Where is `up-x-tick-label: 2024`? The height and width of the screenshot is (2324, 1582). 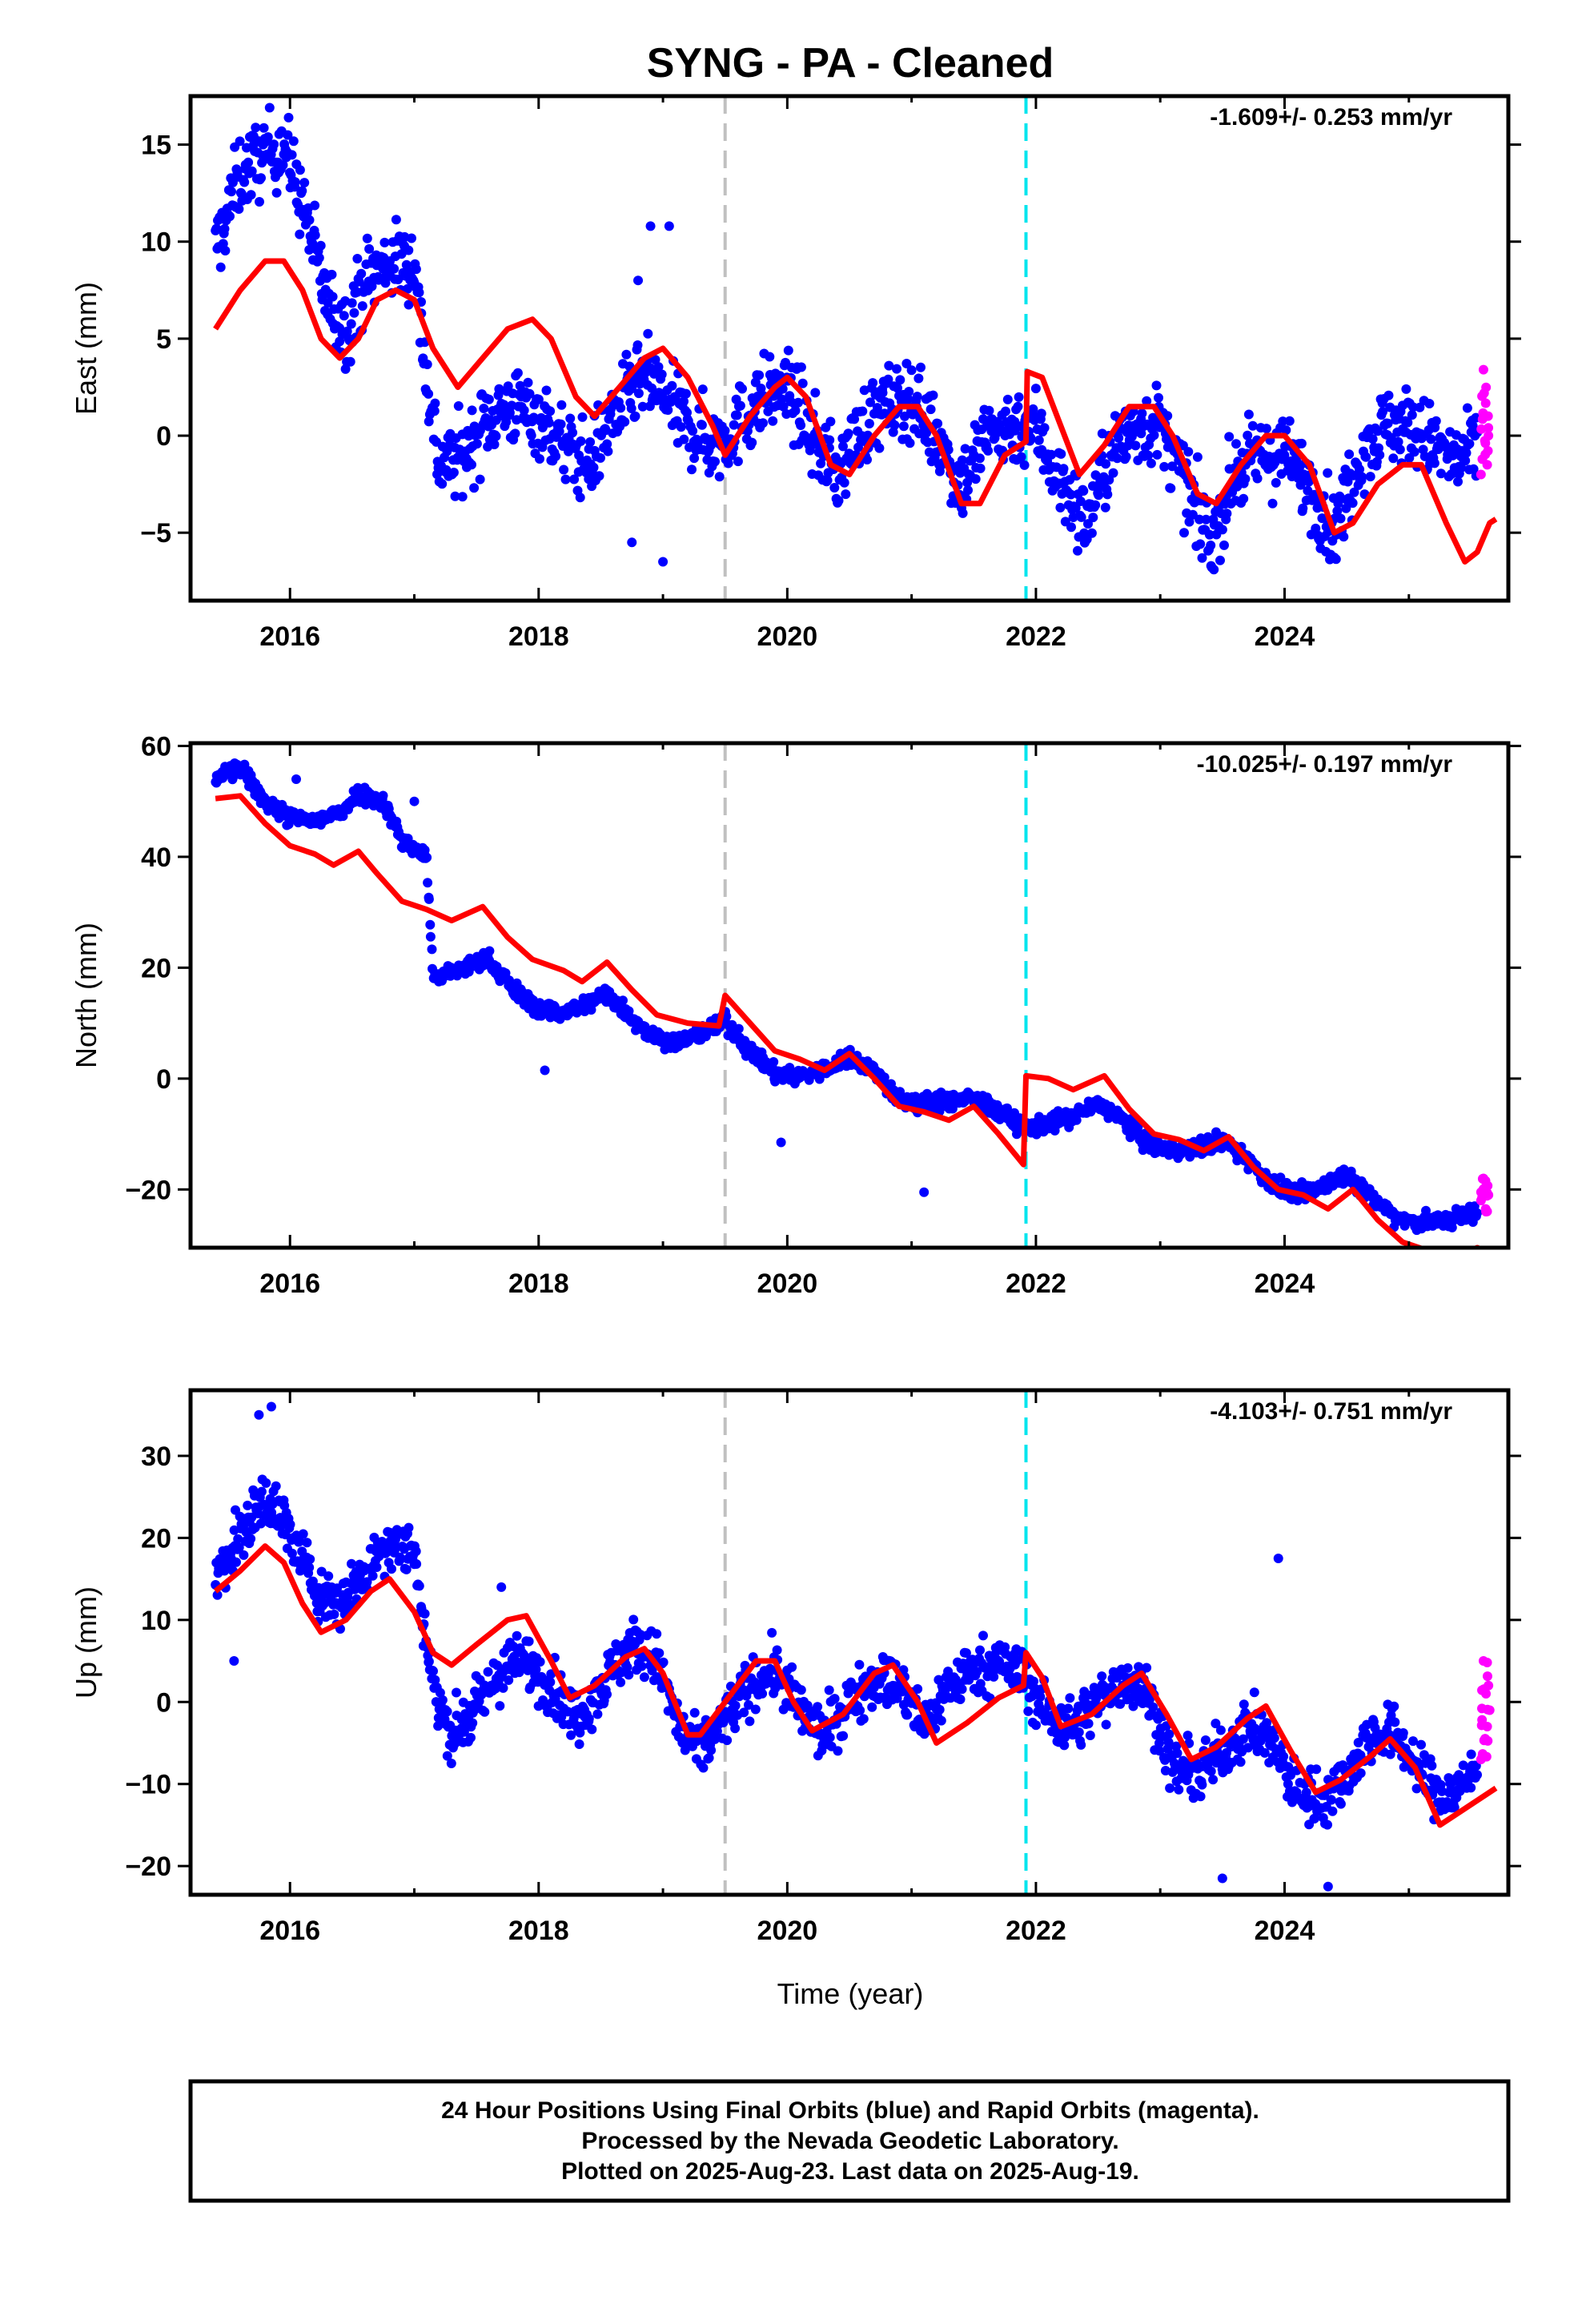 up-x-tick-label: 2024 is located at coordinates (1285, 1931).